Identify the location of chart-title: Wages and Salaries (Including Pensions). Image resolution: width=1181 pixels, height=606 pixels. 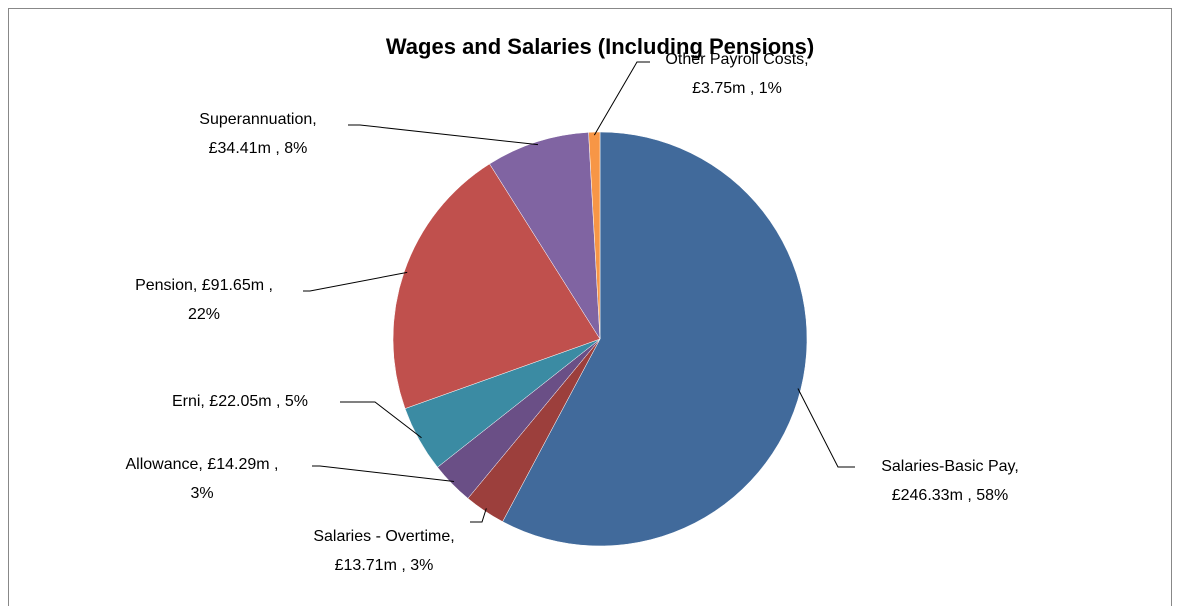
(600, 46).